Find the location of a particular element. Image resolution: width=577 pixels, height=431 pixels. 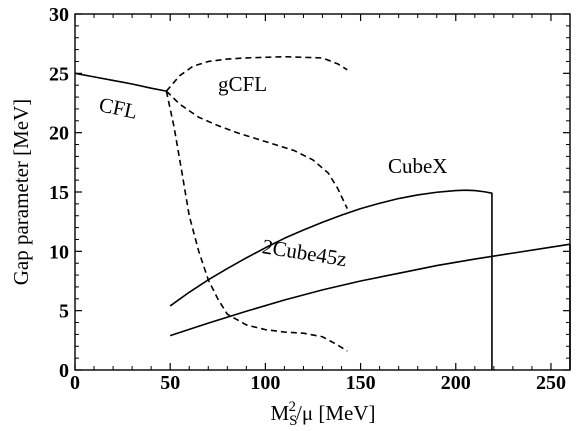

x-axis-label-base: M is located at coordinates (279, 413).